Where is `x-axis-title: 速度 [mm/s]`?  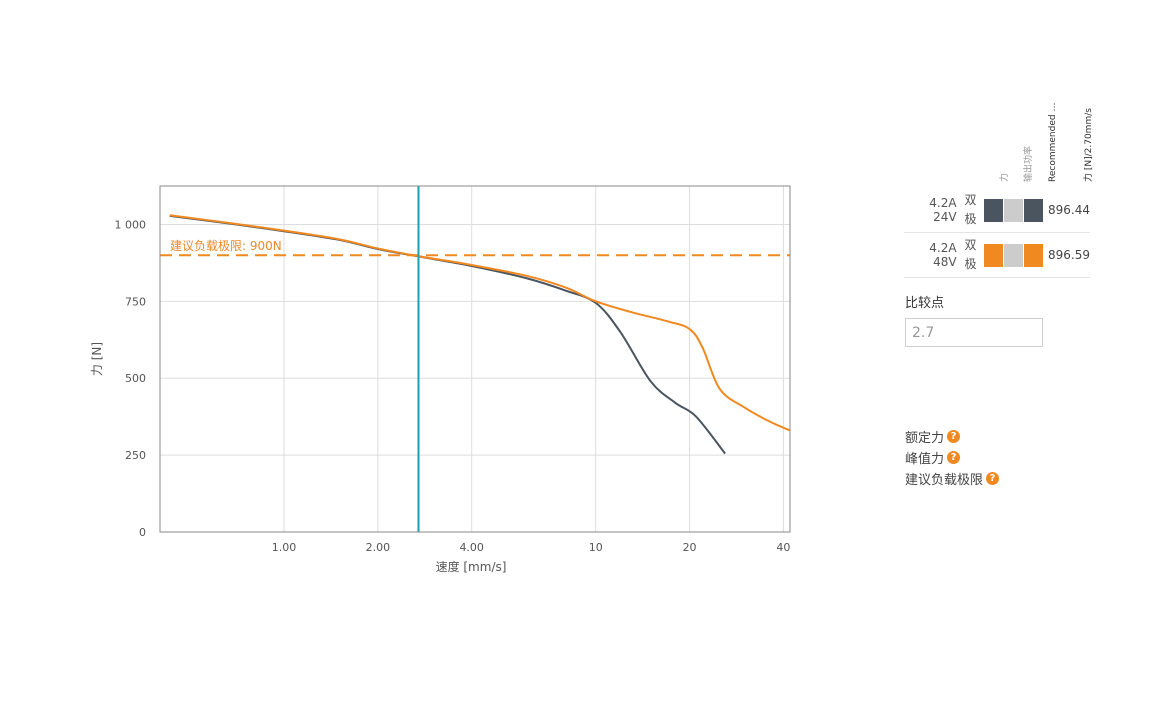
x-axis-title: 速度 [mm/s] is located at coordinates (471, 566).